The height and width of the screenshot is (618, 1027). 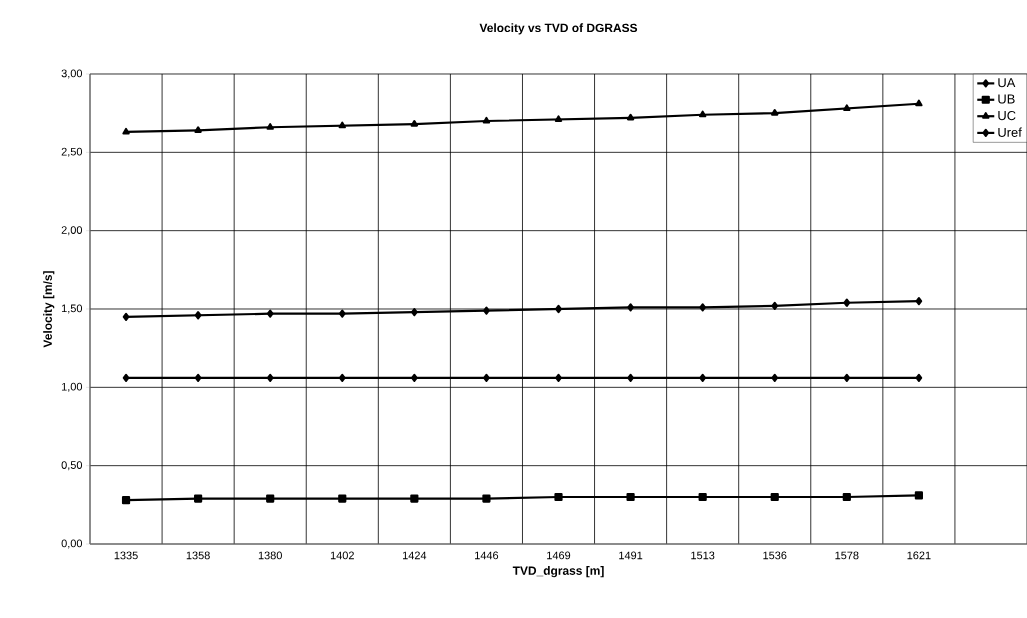 I want to click on y-tick-label: 3,00, so click(x=72, y=74).